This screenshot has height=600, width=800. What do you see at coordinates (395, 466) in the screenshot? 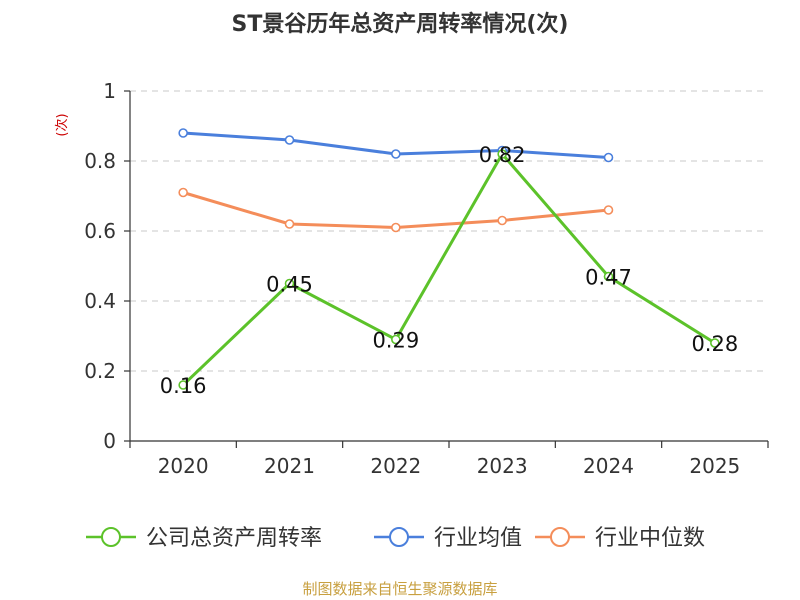
I see `x-tick-label: 2022` at bounding box center [395, 466].